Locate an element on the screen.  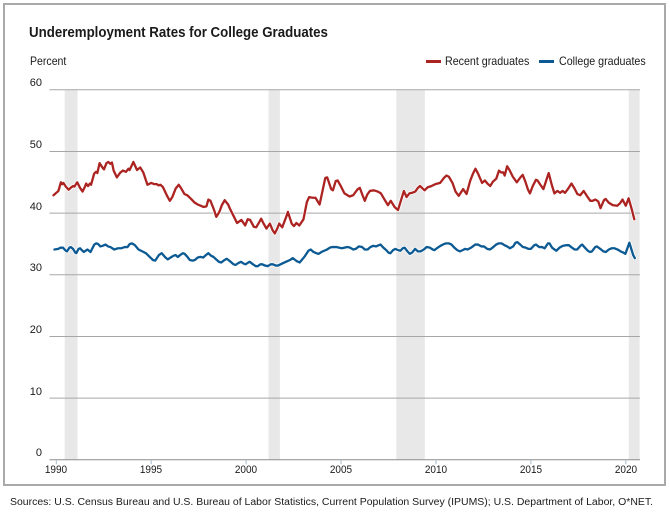
y-tick-label: 20 is located at coordinates (35, 330).